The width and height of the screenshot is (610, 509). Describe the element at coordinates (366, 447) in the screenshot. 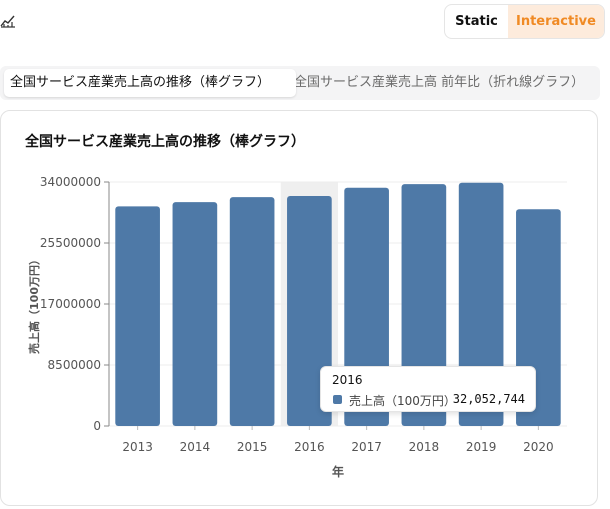

I see `x-tick-label: 2017` at that location.